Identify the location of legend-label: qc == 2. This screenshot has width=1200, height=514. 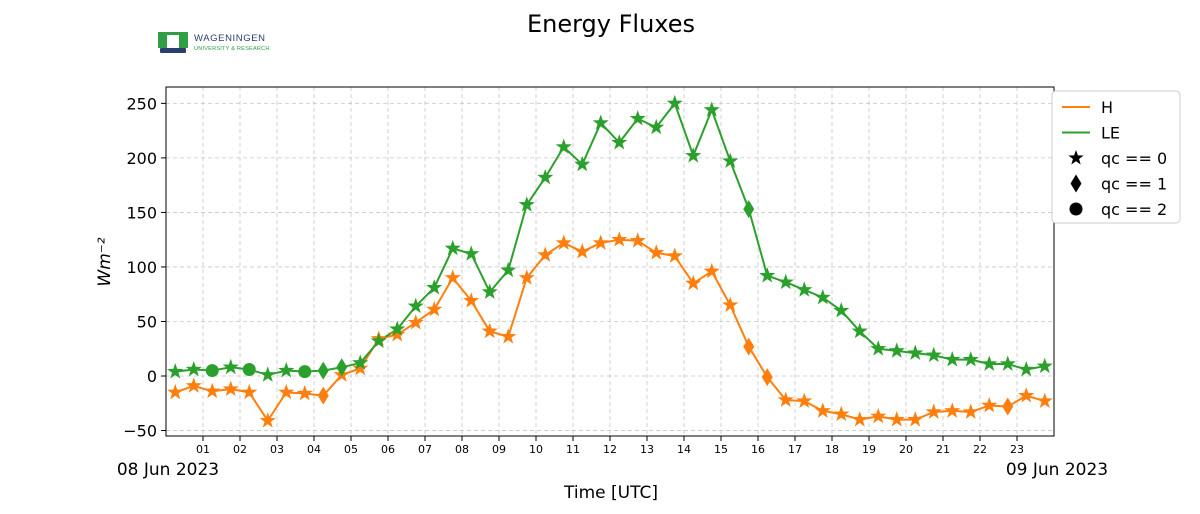
(1134, 209).